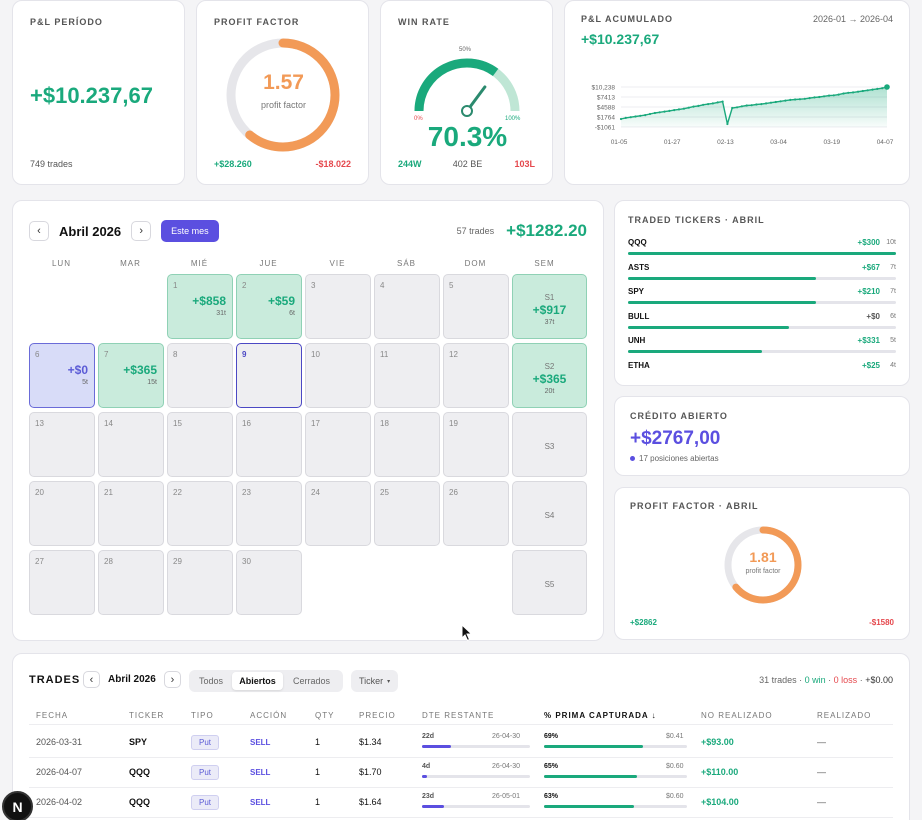 The height and width of the screenshot is (820, 922). I want to click on day-number: 20, so click(39, 492).